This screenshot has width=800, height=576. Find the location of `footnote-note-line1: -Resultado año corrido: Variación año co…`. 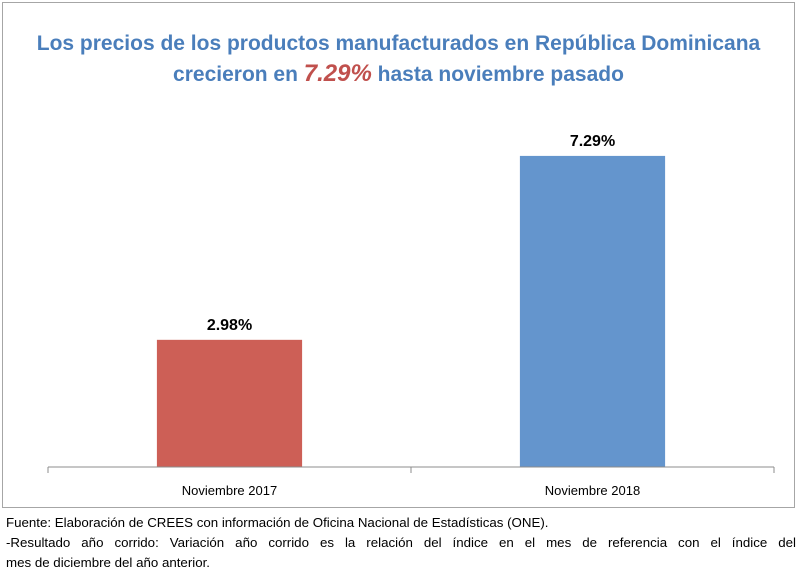

footnote-note-line1: -Resultado año corrido: Variación año co… is located at coordinates (401, 542).